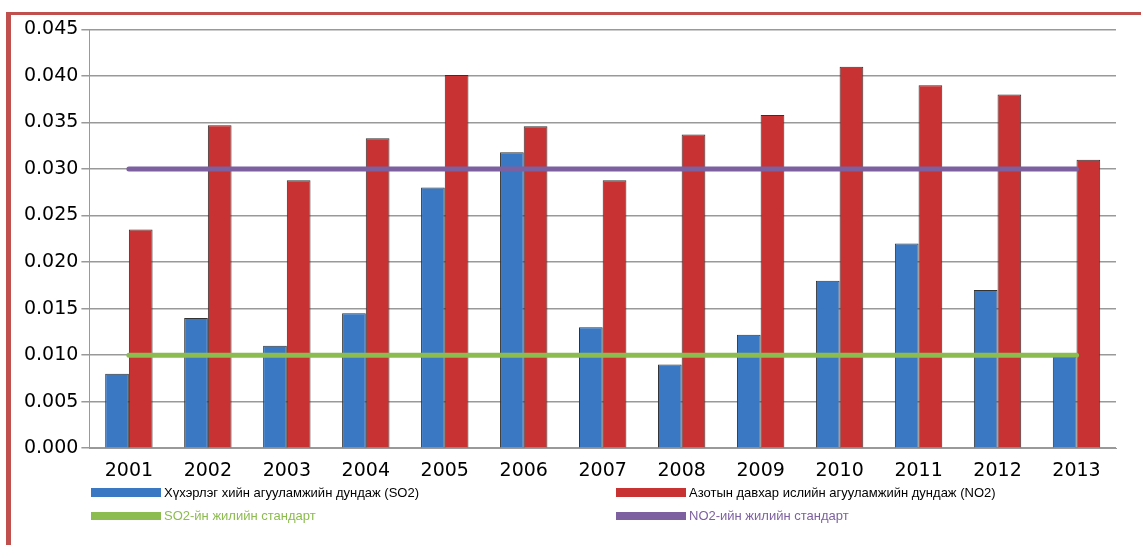 The width and height of the screenshot is (1141, 545). What do you see at coordinates (839, 468) in the screenshot?
I see `x-tick-label: 2010` at bounding box center [839, 468].